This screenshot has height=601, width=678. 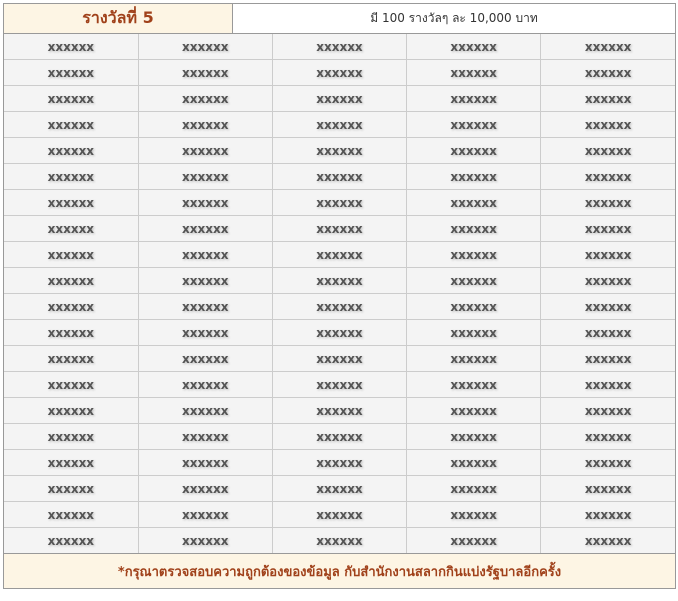 I want to click on prize-title: รางวัลที่ 5, so click(x=118, y=18).